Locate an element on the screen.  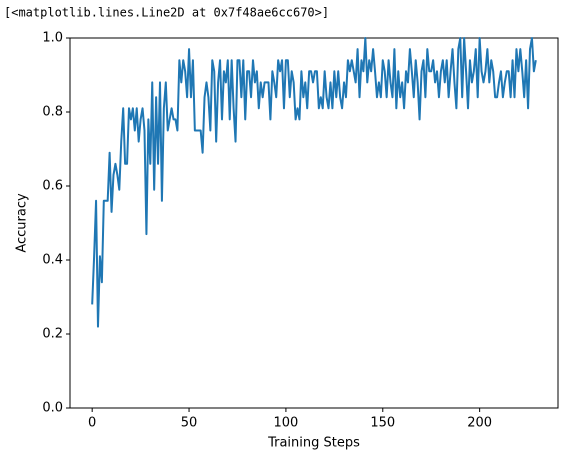
y-tick-label: 0.2 is located at coordinates (52, 334).